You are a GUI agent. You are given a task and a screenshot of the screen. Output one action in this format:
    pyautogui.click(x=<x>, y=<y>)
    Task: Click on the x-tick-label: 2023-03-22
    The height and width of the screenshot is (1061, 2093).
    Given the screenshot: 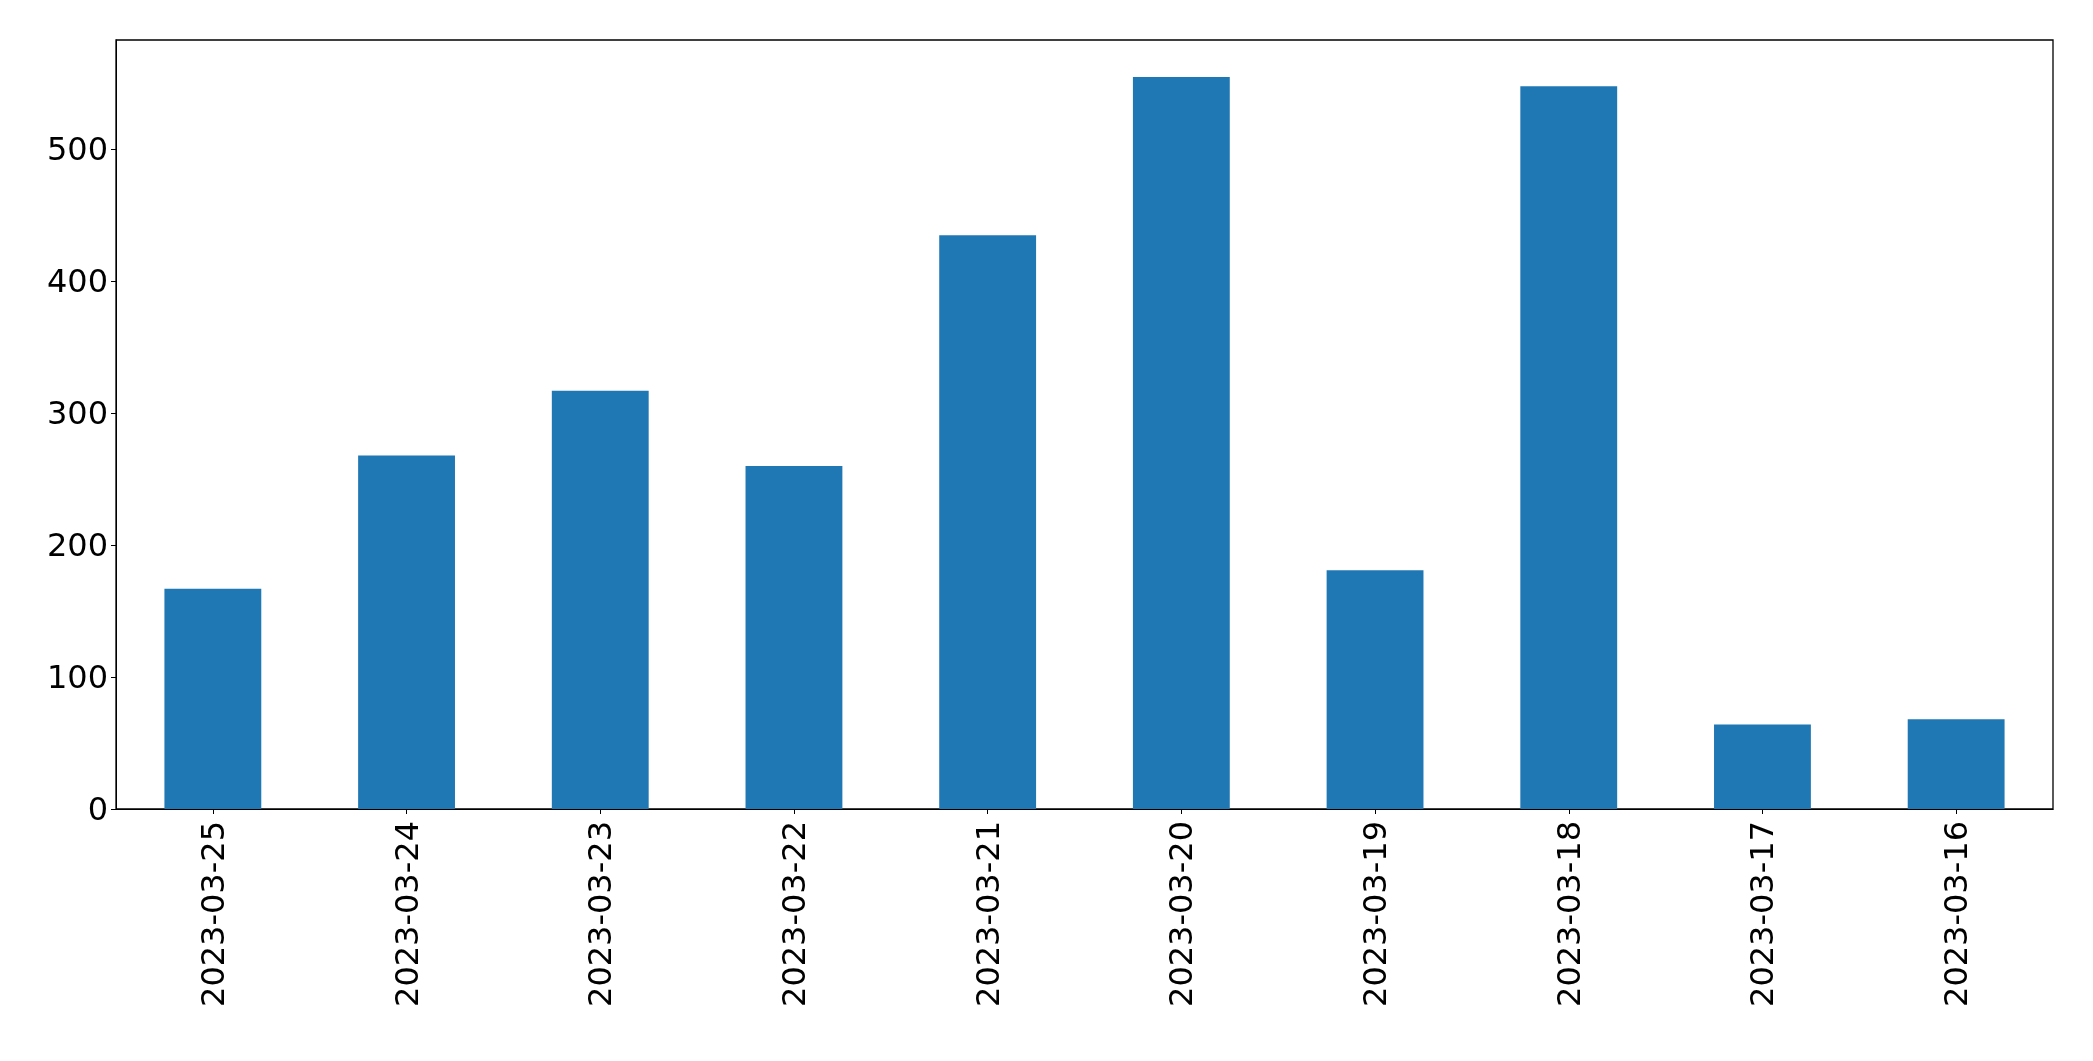 What is the action you would take?
    pyautogui.click(x=793, y=914)
    